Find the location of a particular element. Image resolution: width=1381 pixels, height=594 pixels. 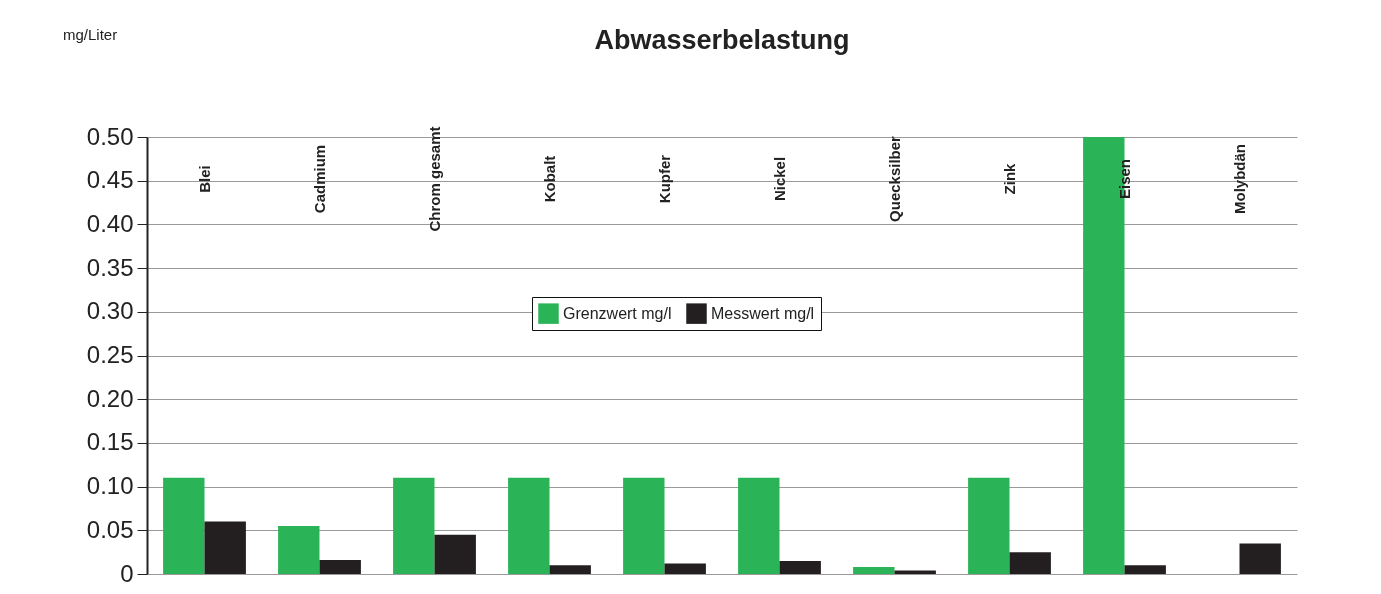

y-tick-label: 0.45 is located at coordinates (110, 180).